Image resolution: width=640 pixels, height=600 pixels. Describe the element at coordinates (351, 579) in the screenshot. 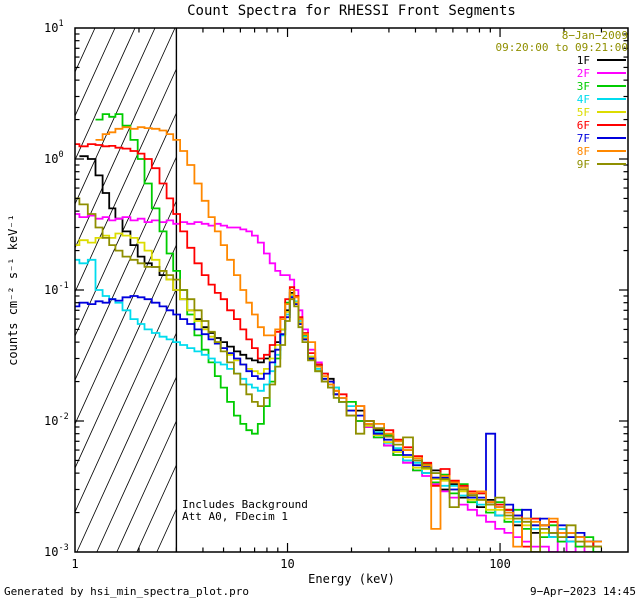

I see `x-axis-label: Energy (keV)` at that location.